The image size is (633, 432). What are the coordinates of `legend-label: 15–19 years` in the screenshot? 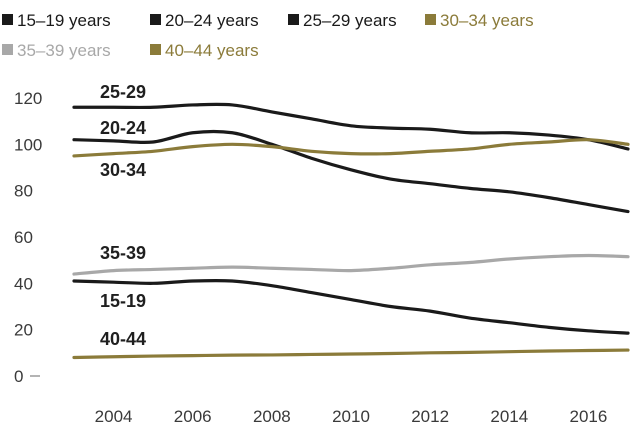 It's located at (64, 20).